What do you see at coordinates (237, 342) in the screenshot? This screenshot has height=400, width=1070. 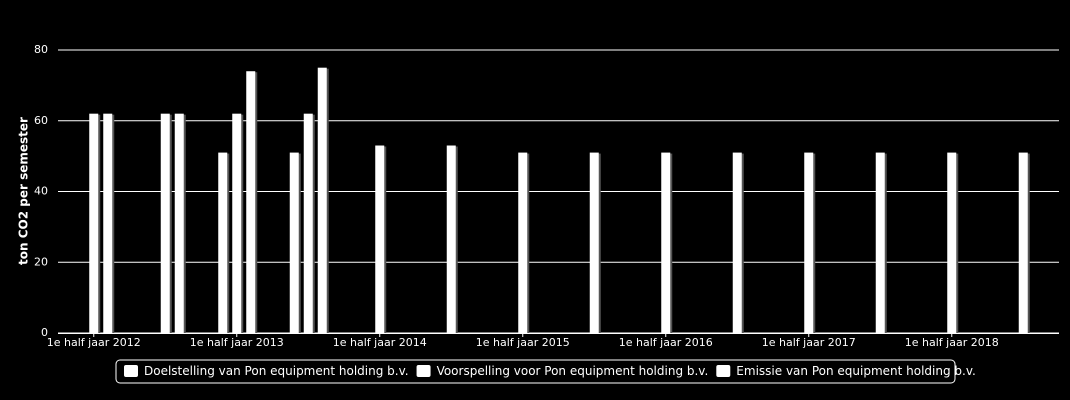 I see `x-tick-label: 1e half jaar 2013` at bounding box center [237, 342].